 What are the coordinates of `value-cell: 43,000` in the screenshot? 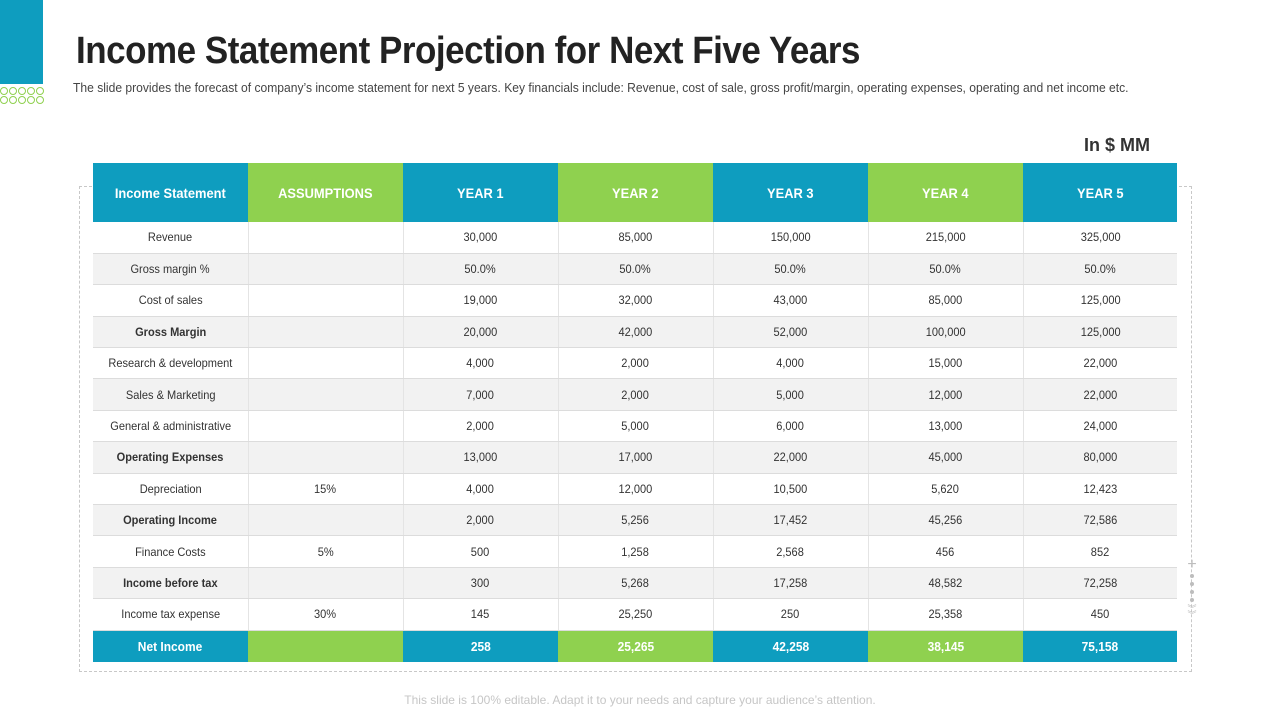 It's located at (791, 300).